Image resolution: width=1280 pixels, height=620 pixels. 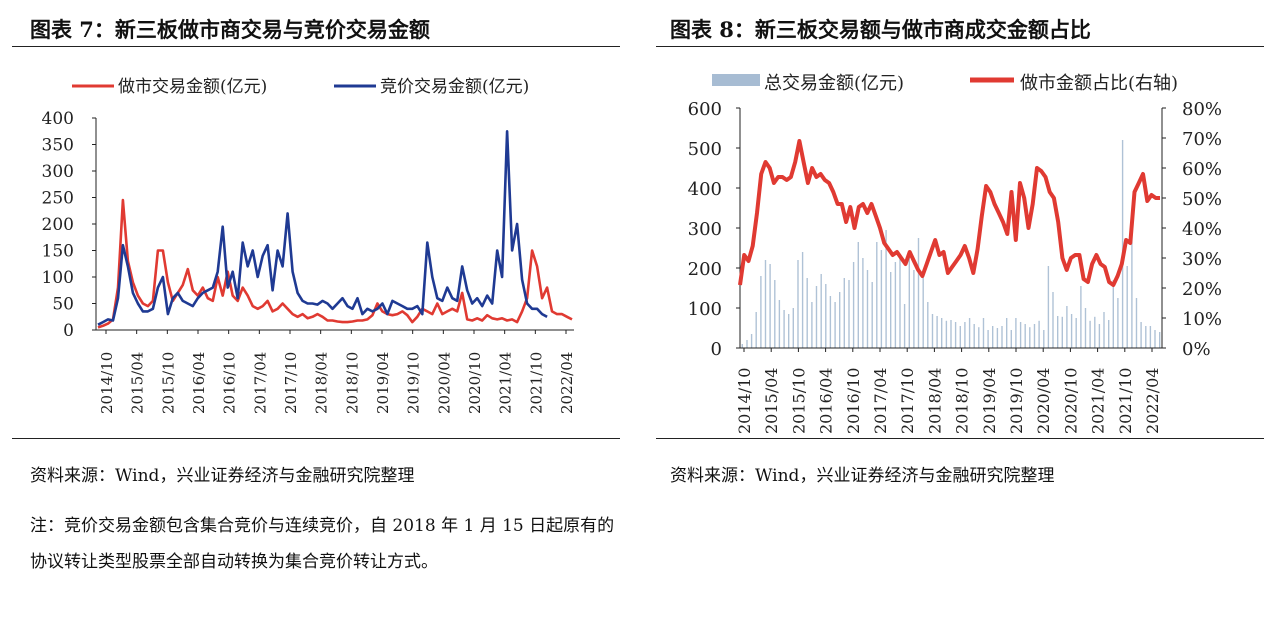 I want to click on right-y2-tick-label: 0%, so click(x=1196, y=349).